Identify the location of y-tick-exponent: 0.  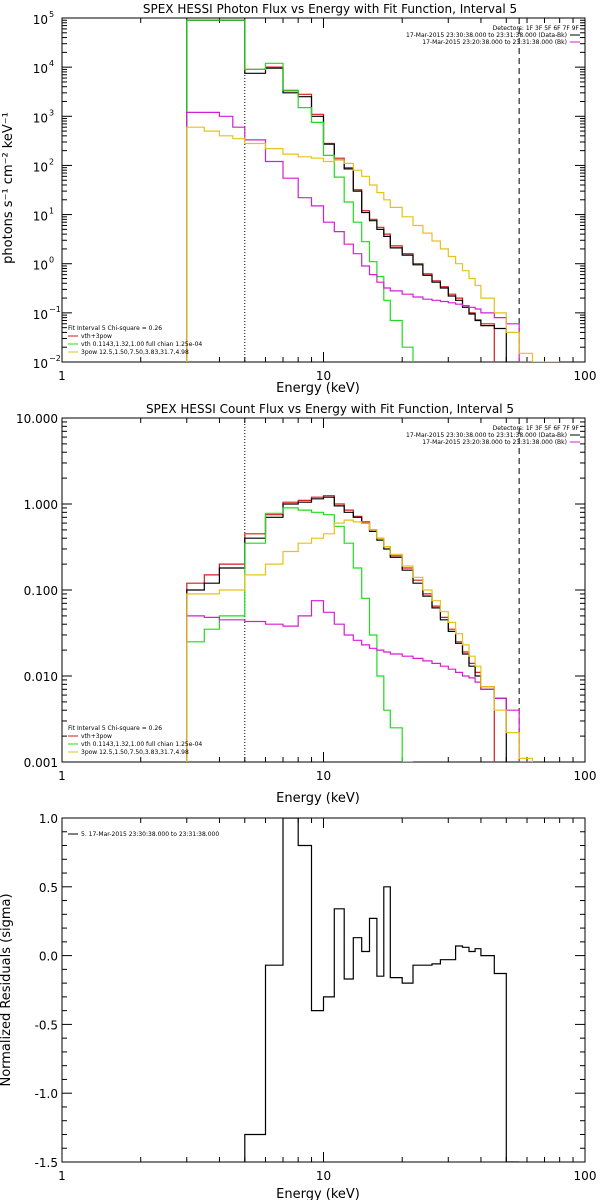
(51, 260).